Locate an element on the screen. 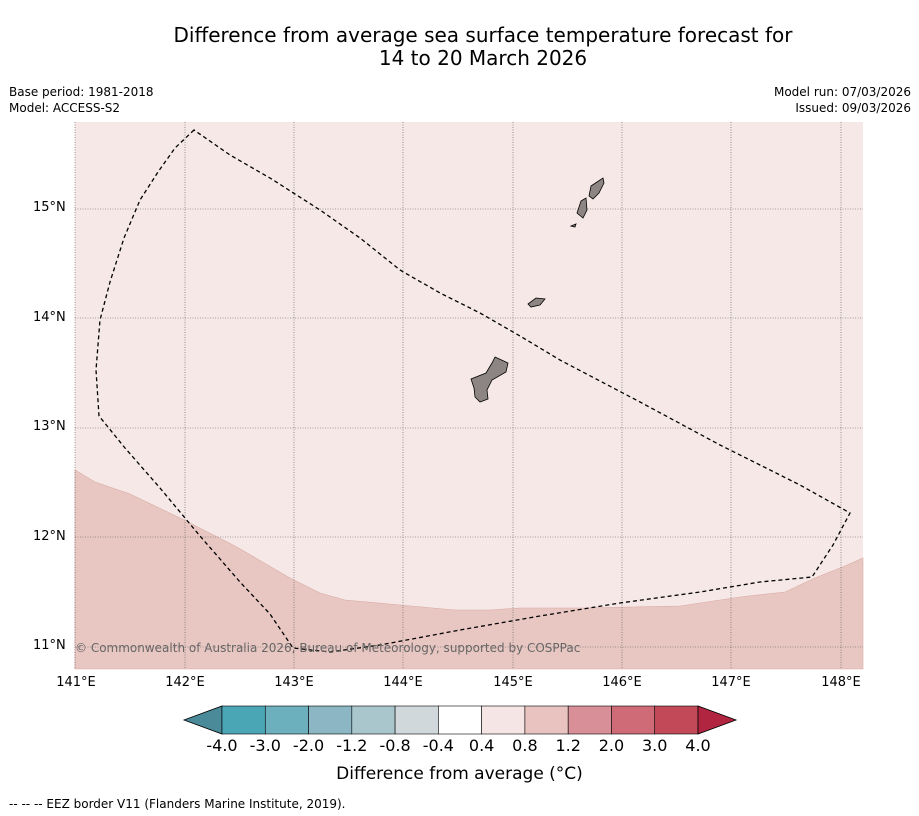 The width and height of the screenshot is (919, 816). lat-label: 11°N is located at coordinates (49, 645).